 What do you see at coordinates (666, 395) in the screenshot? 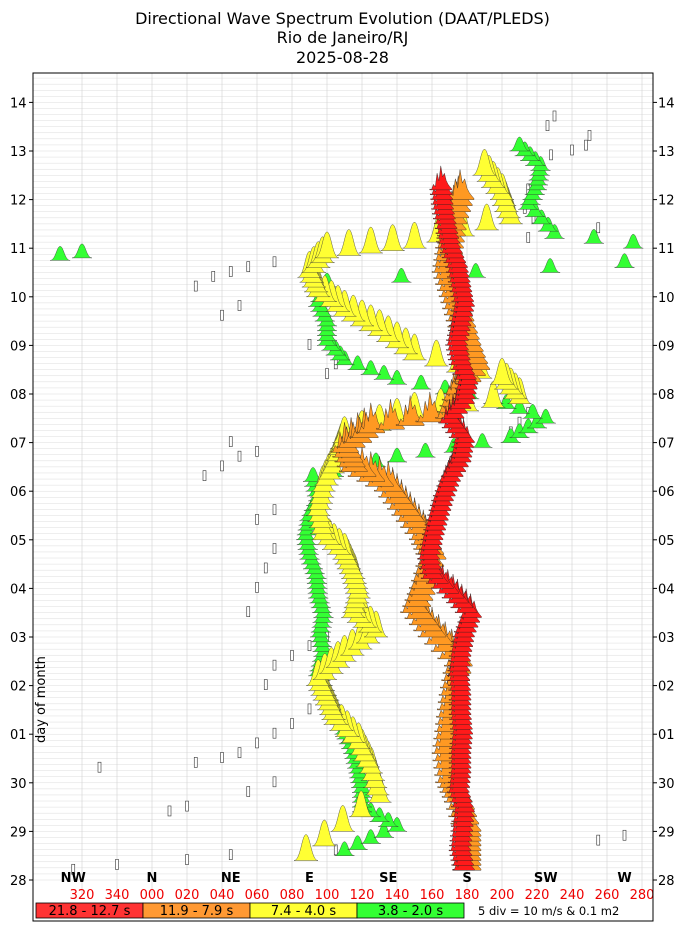
I see `y-tick-label-right: 08` at bounding box center [666, 395].